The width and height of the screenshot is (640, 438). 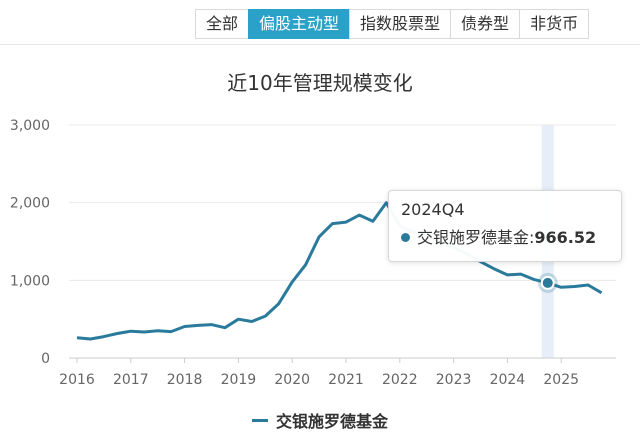 I want to click on tab-bond: 债券型, so click(x=485, y=24).